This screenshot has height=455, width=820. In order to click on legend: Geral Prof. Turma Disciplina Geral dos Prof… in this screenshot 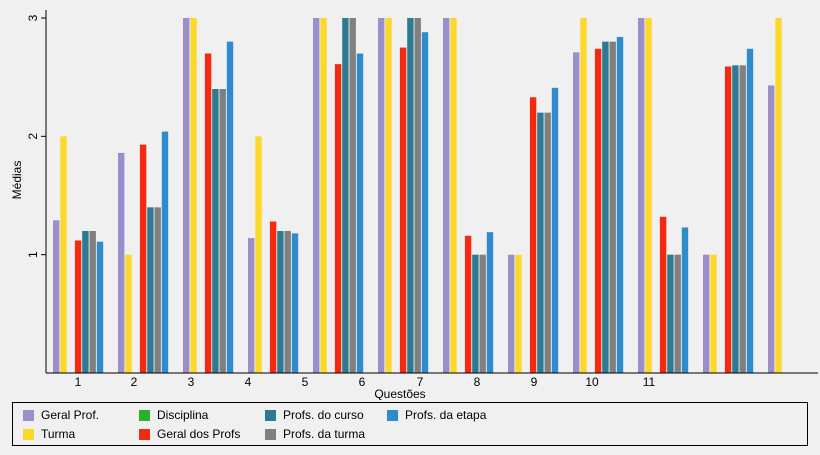, I will do `click(410, 424)`.